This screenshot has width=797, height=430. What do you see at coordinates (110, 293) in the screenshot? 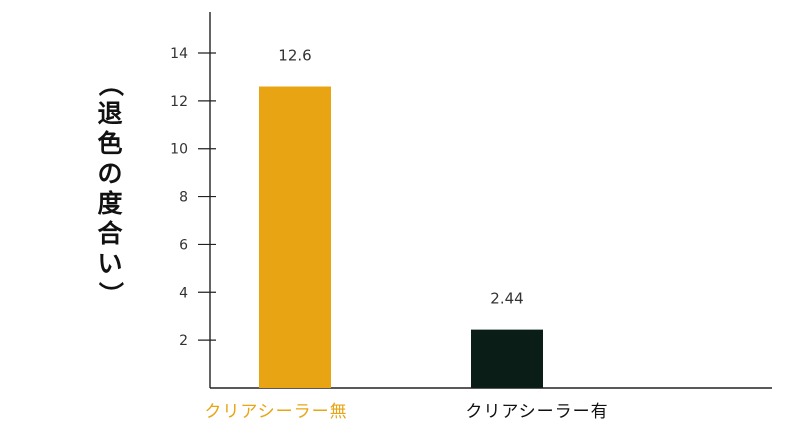
I see `y-axis-title-char: ）` at bounding box center [110, 293].